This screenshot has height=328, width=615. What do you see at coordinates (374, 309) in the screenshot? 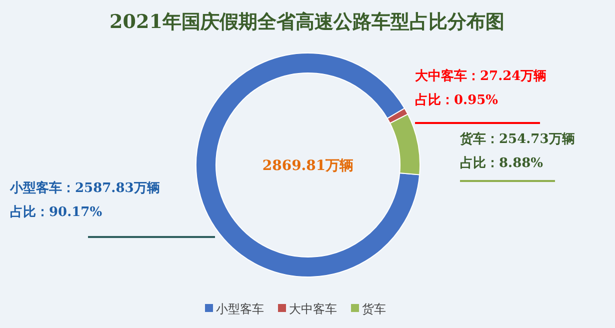
I see `legend-label: 货车` at bounding box center [374, 309].